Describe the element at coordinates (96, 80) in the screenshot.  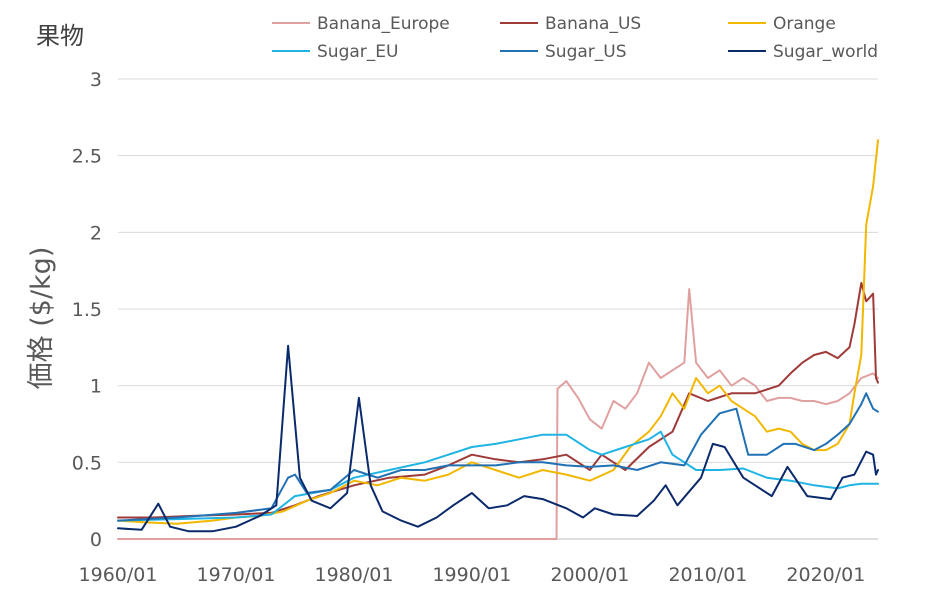
I see `y-tick-label: 3` at that location.